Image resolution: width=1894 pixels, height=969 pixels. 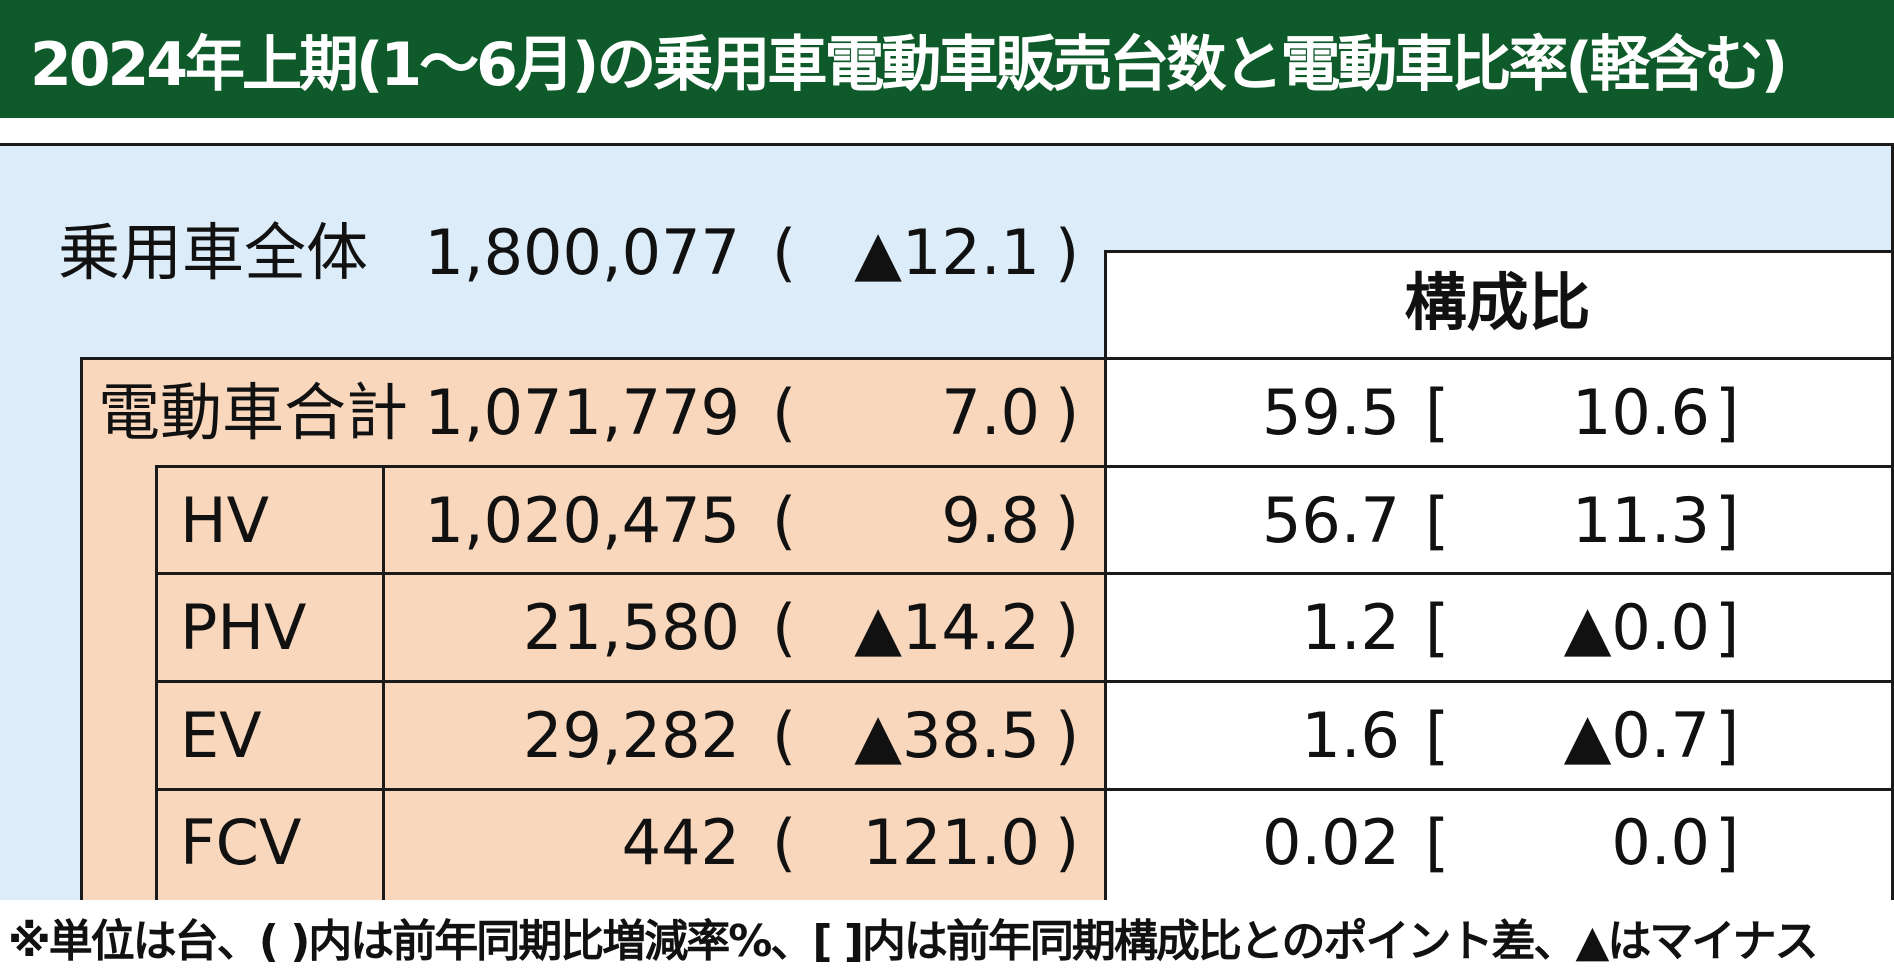 What do you see at coordinates (1350, 627) in the screenshot?
I see `row-share: 1.2` at bounding box center [1350, 627].